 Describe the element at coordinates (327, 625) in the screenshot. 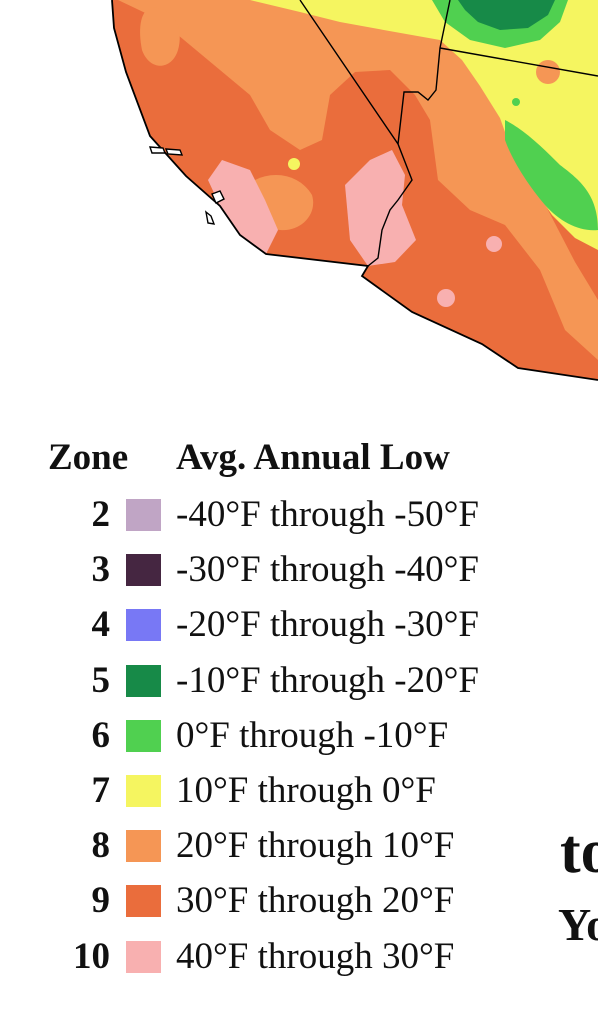

I see `temperature-range: -20°F through -30°F` at that location.